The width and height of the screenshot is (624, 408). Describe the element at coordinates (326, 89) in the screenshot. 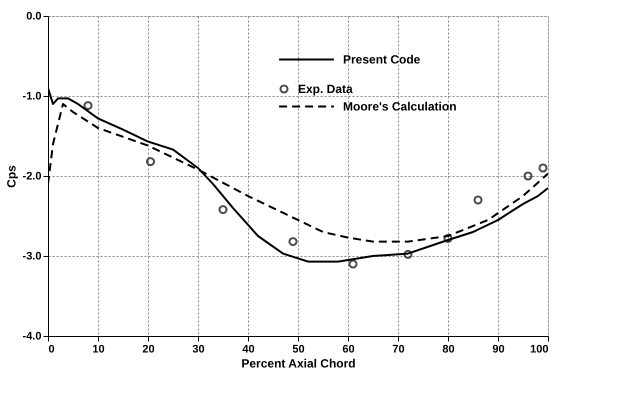

I see `legend-label: Exp. Data` at that location.